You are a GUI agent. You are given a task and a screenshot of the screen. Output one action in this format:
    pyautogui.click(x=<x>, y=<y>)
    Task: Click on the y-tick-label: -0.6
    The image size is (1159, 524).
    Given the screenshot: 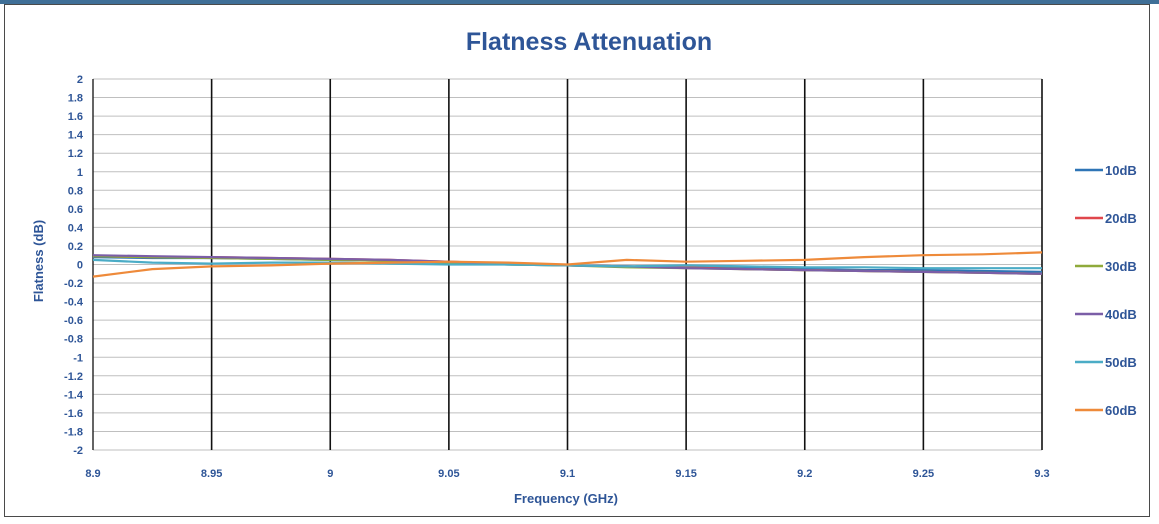 What is the action you would take?
    pyautogui.click(x=73, y=321)
    